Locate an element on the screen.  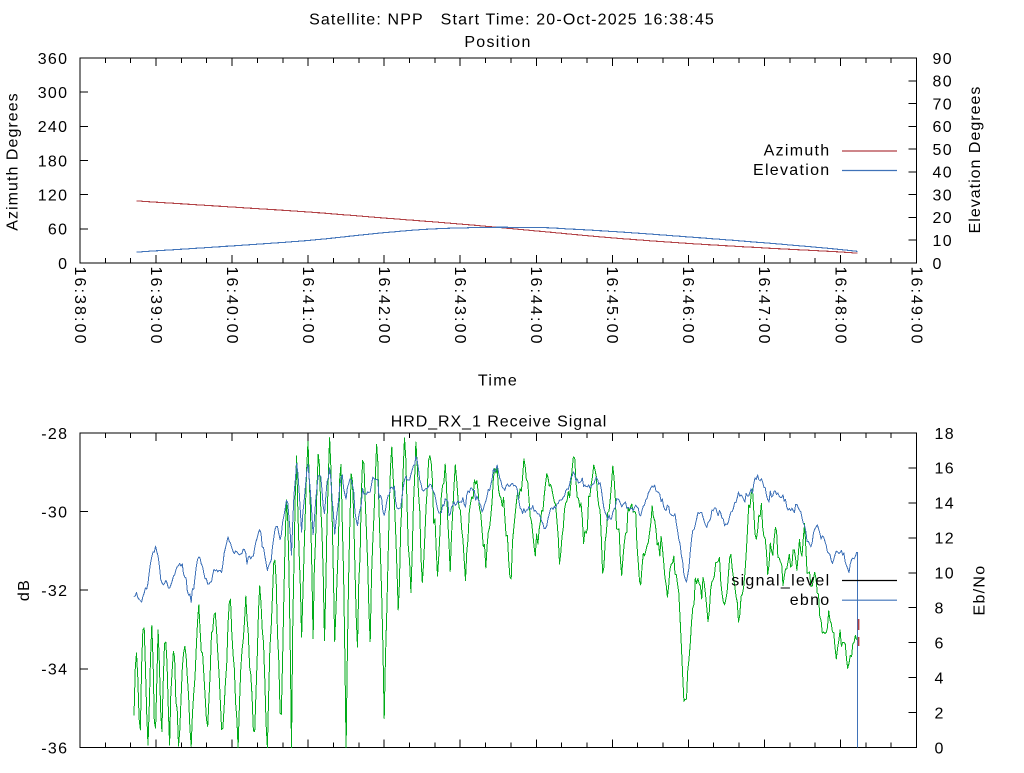
svg-text: 360 is located at coordinates (53, 59).